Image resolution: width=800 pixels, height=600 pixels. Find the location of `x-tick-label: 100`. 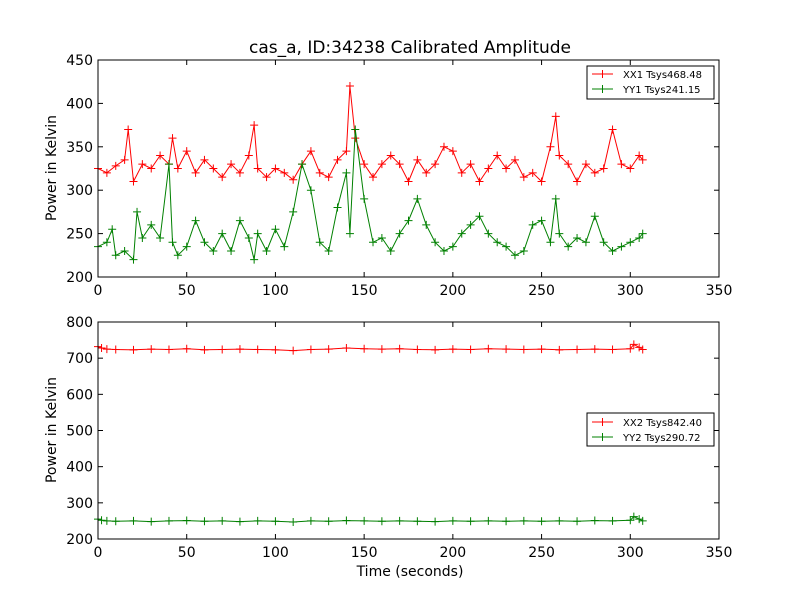

x-tick-label: 100 is located at coordinates (275, 291).